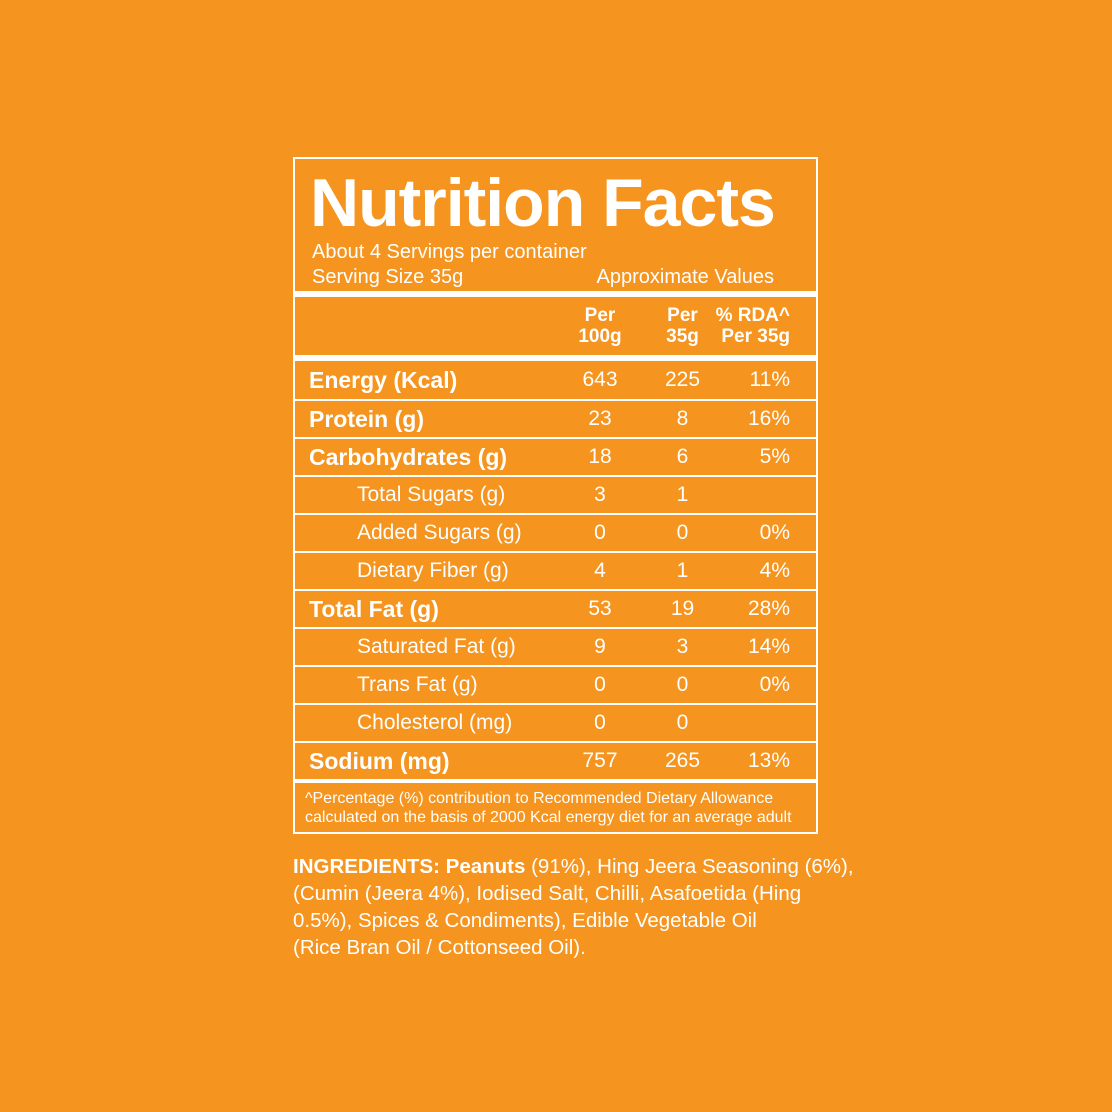 This screenshot has height=1112, width=1112. What do you see at coordinates (433, 570) in the screenshot?
I see `nutrient-label: Dietary Fiber (g)` at bounding box center [433, 570].